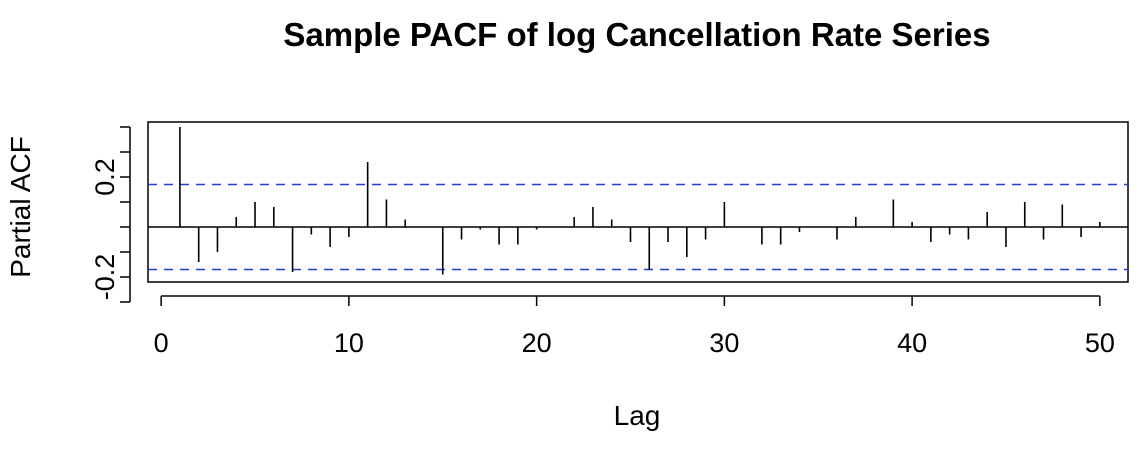 This screenshot has height=449, width=1138. What do you see at coordinates (1100, 343) in the screenshot?
I see `x-tick-label: 50` at bounding box center [1100, 343].